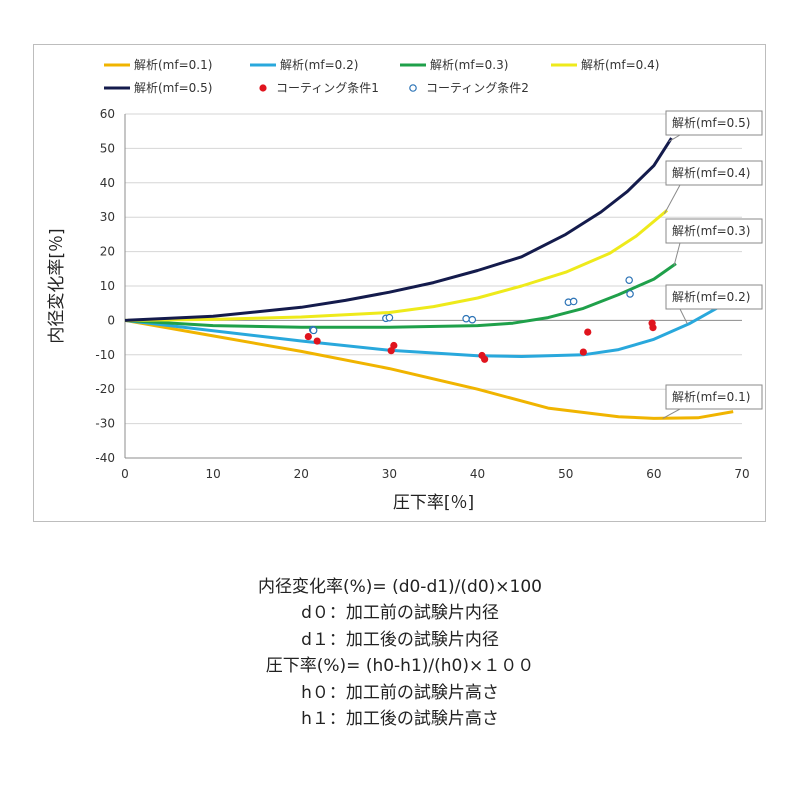 The width and height of the screenshot is (800, 801). Describe the element at coordinates (653, 474) in the screenshot. I see `x-tick-label-60: 60` at that location.